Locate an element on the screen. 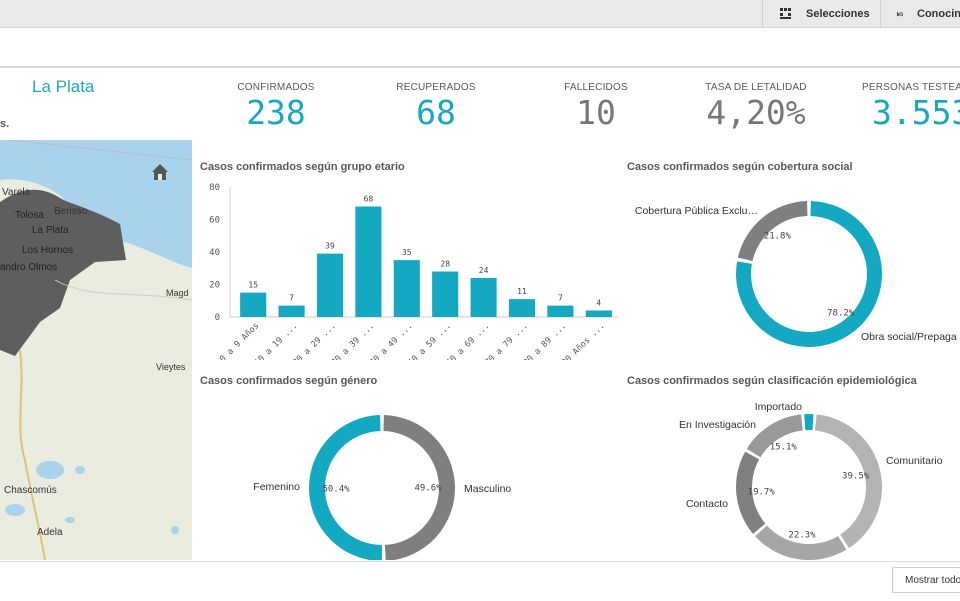 This screenshot has width=960, height=601. top-toolbar: Selecciones Conocin is located at coordinates (480, 14).